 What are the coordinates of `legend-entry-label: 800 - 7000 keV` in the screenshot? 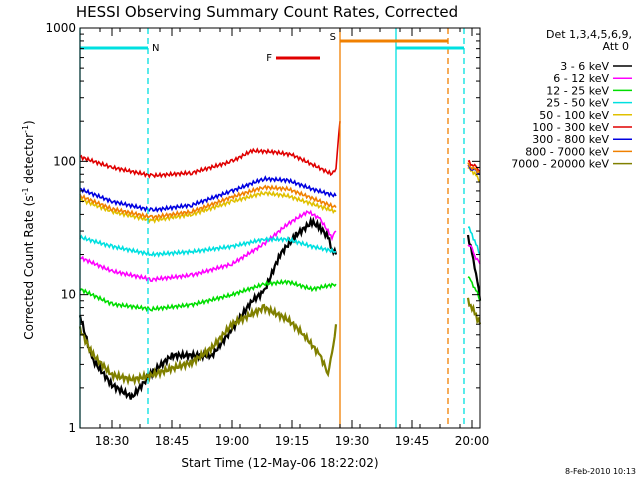 It's located at (567, 151).